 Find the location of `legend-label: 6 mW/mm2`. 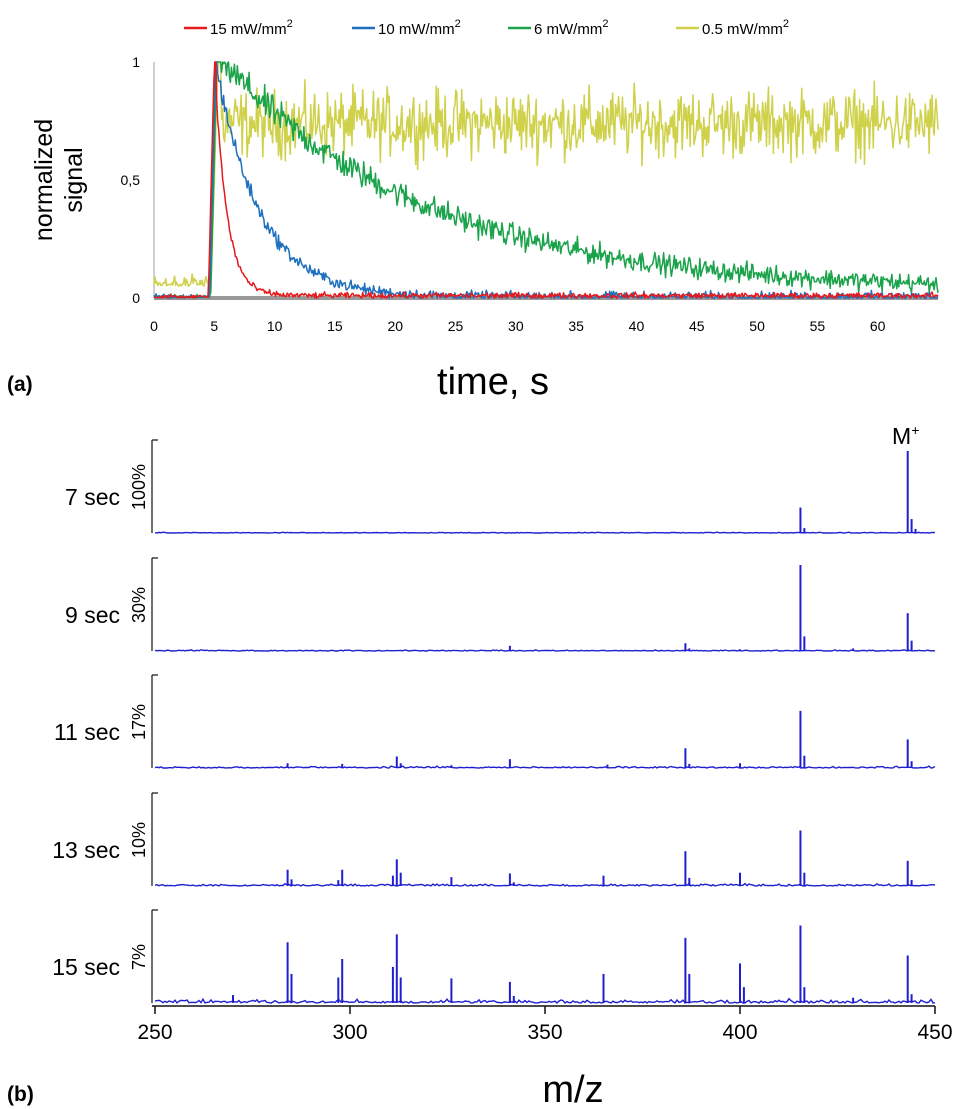

legend-label: 6 mW/mm2 is located at coordinates (571, 28).